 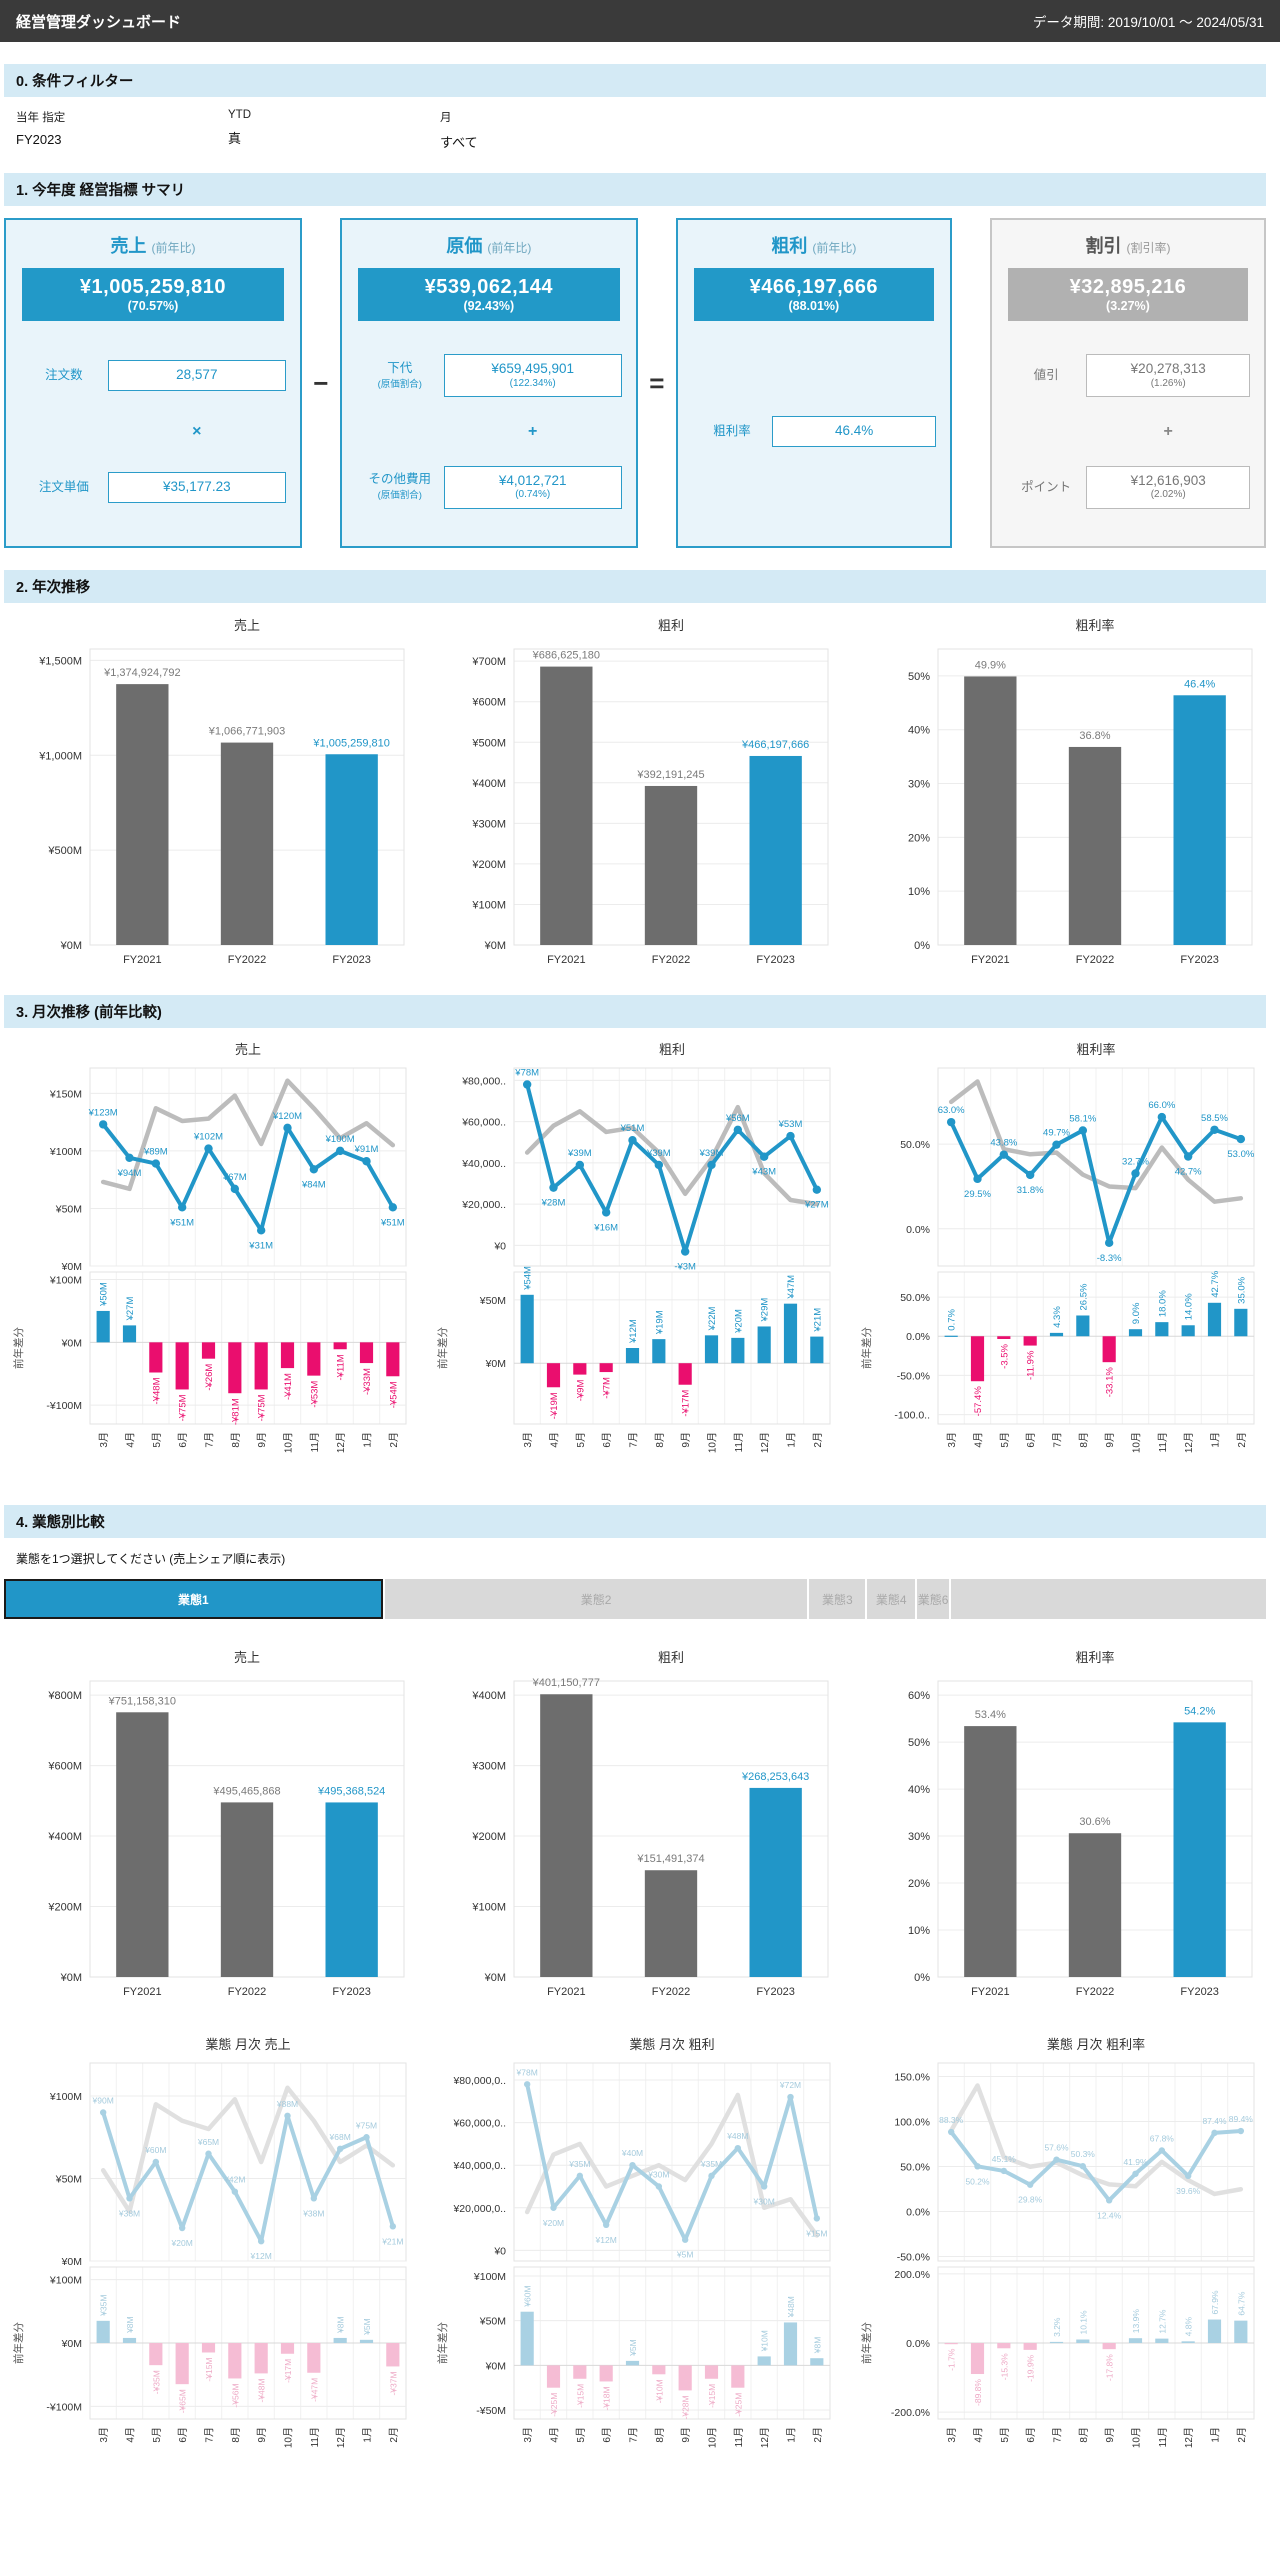 What do you see at coordinates (99, 22) in the screenshot?
I see `page-title: 経営管理ダッシュボード` at bounding box center [99, 22].